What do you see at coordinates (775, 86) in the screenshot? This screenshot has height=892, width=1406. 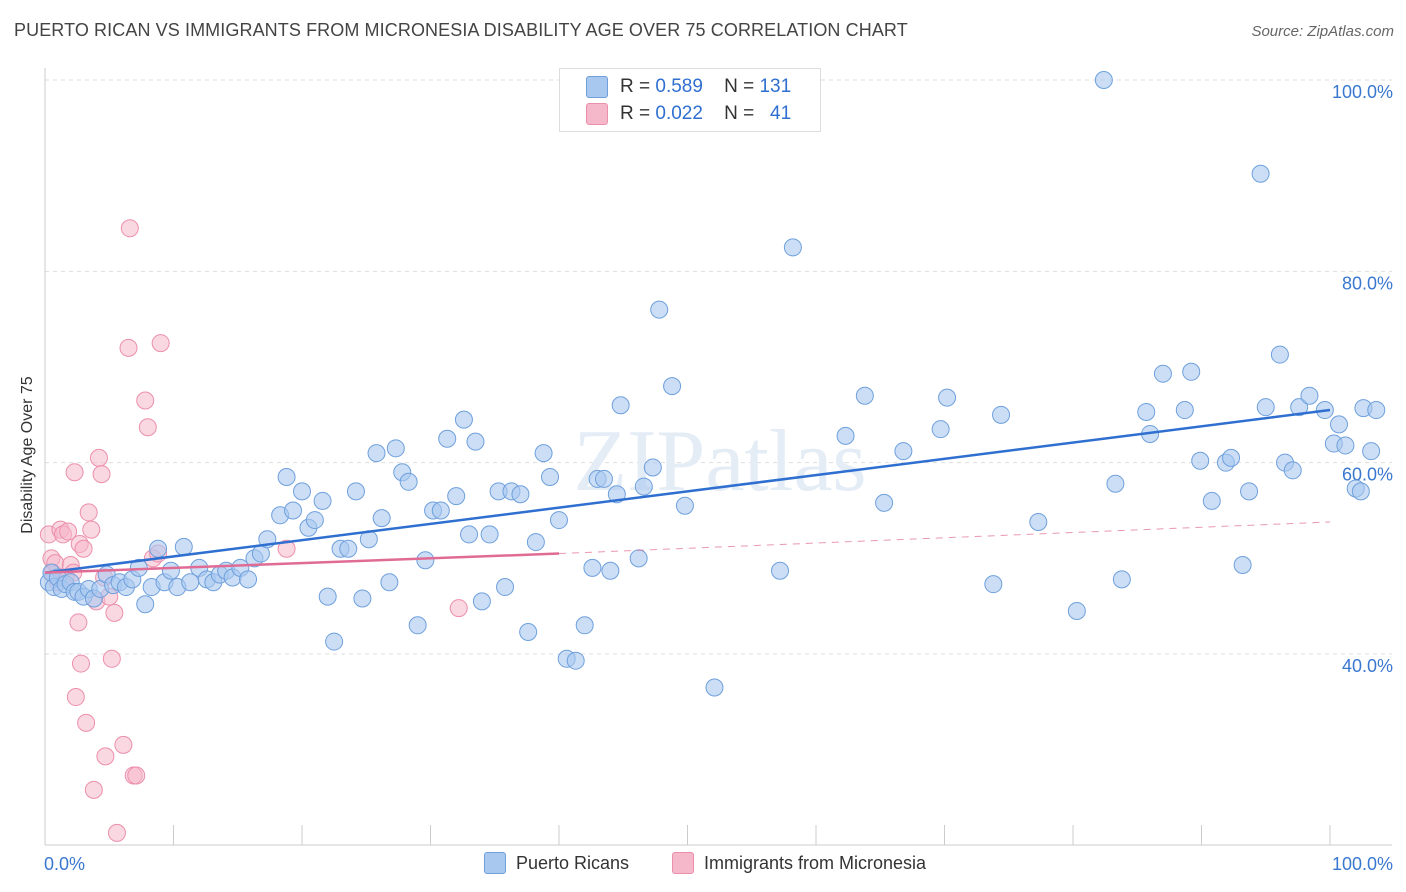 I see `legend-n-value: 131` at bounding box center [775, 86].